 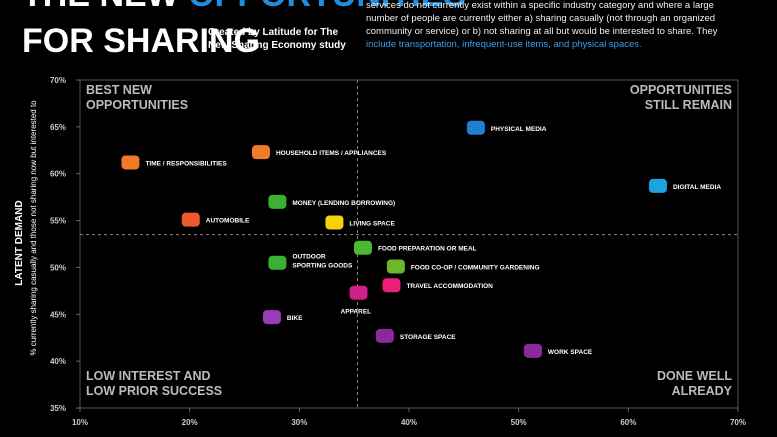 I want to click on x-tick-label: 60%, so click(x=628, y=422).